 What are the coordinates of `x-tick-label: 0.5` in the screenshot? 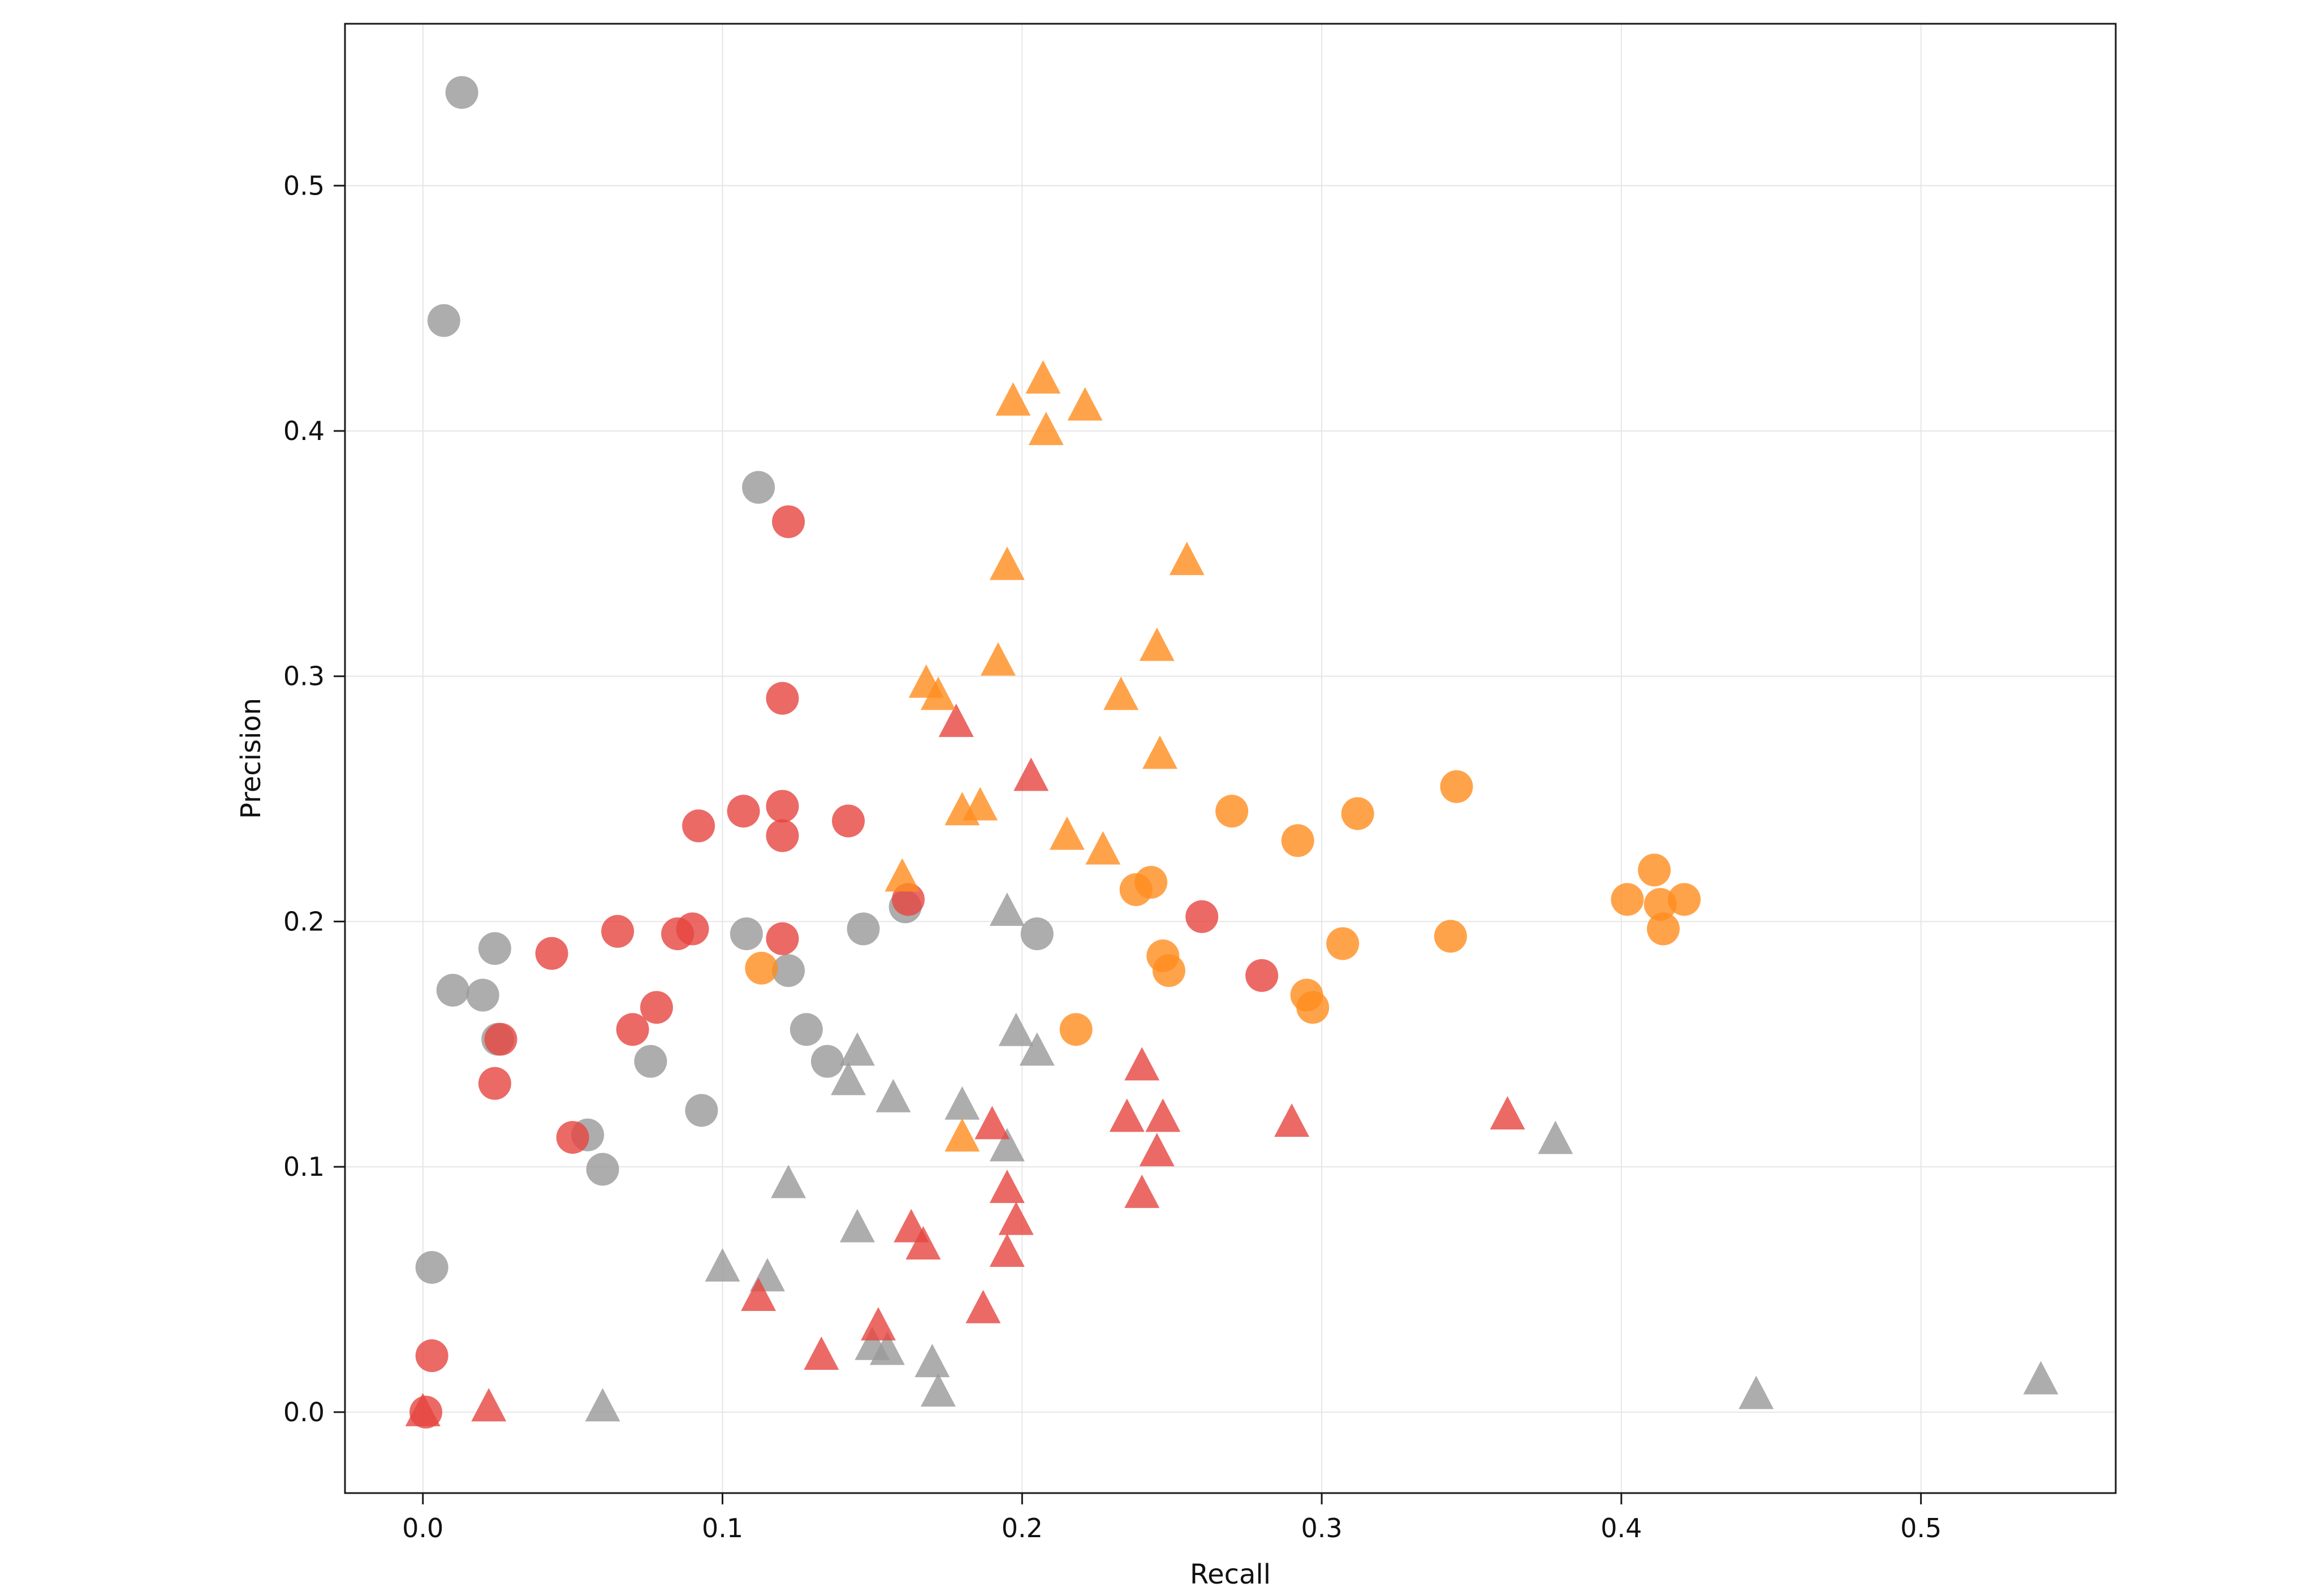 It's located at (1921, 1528).